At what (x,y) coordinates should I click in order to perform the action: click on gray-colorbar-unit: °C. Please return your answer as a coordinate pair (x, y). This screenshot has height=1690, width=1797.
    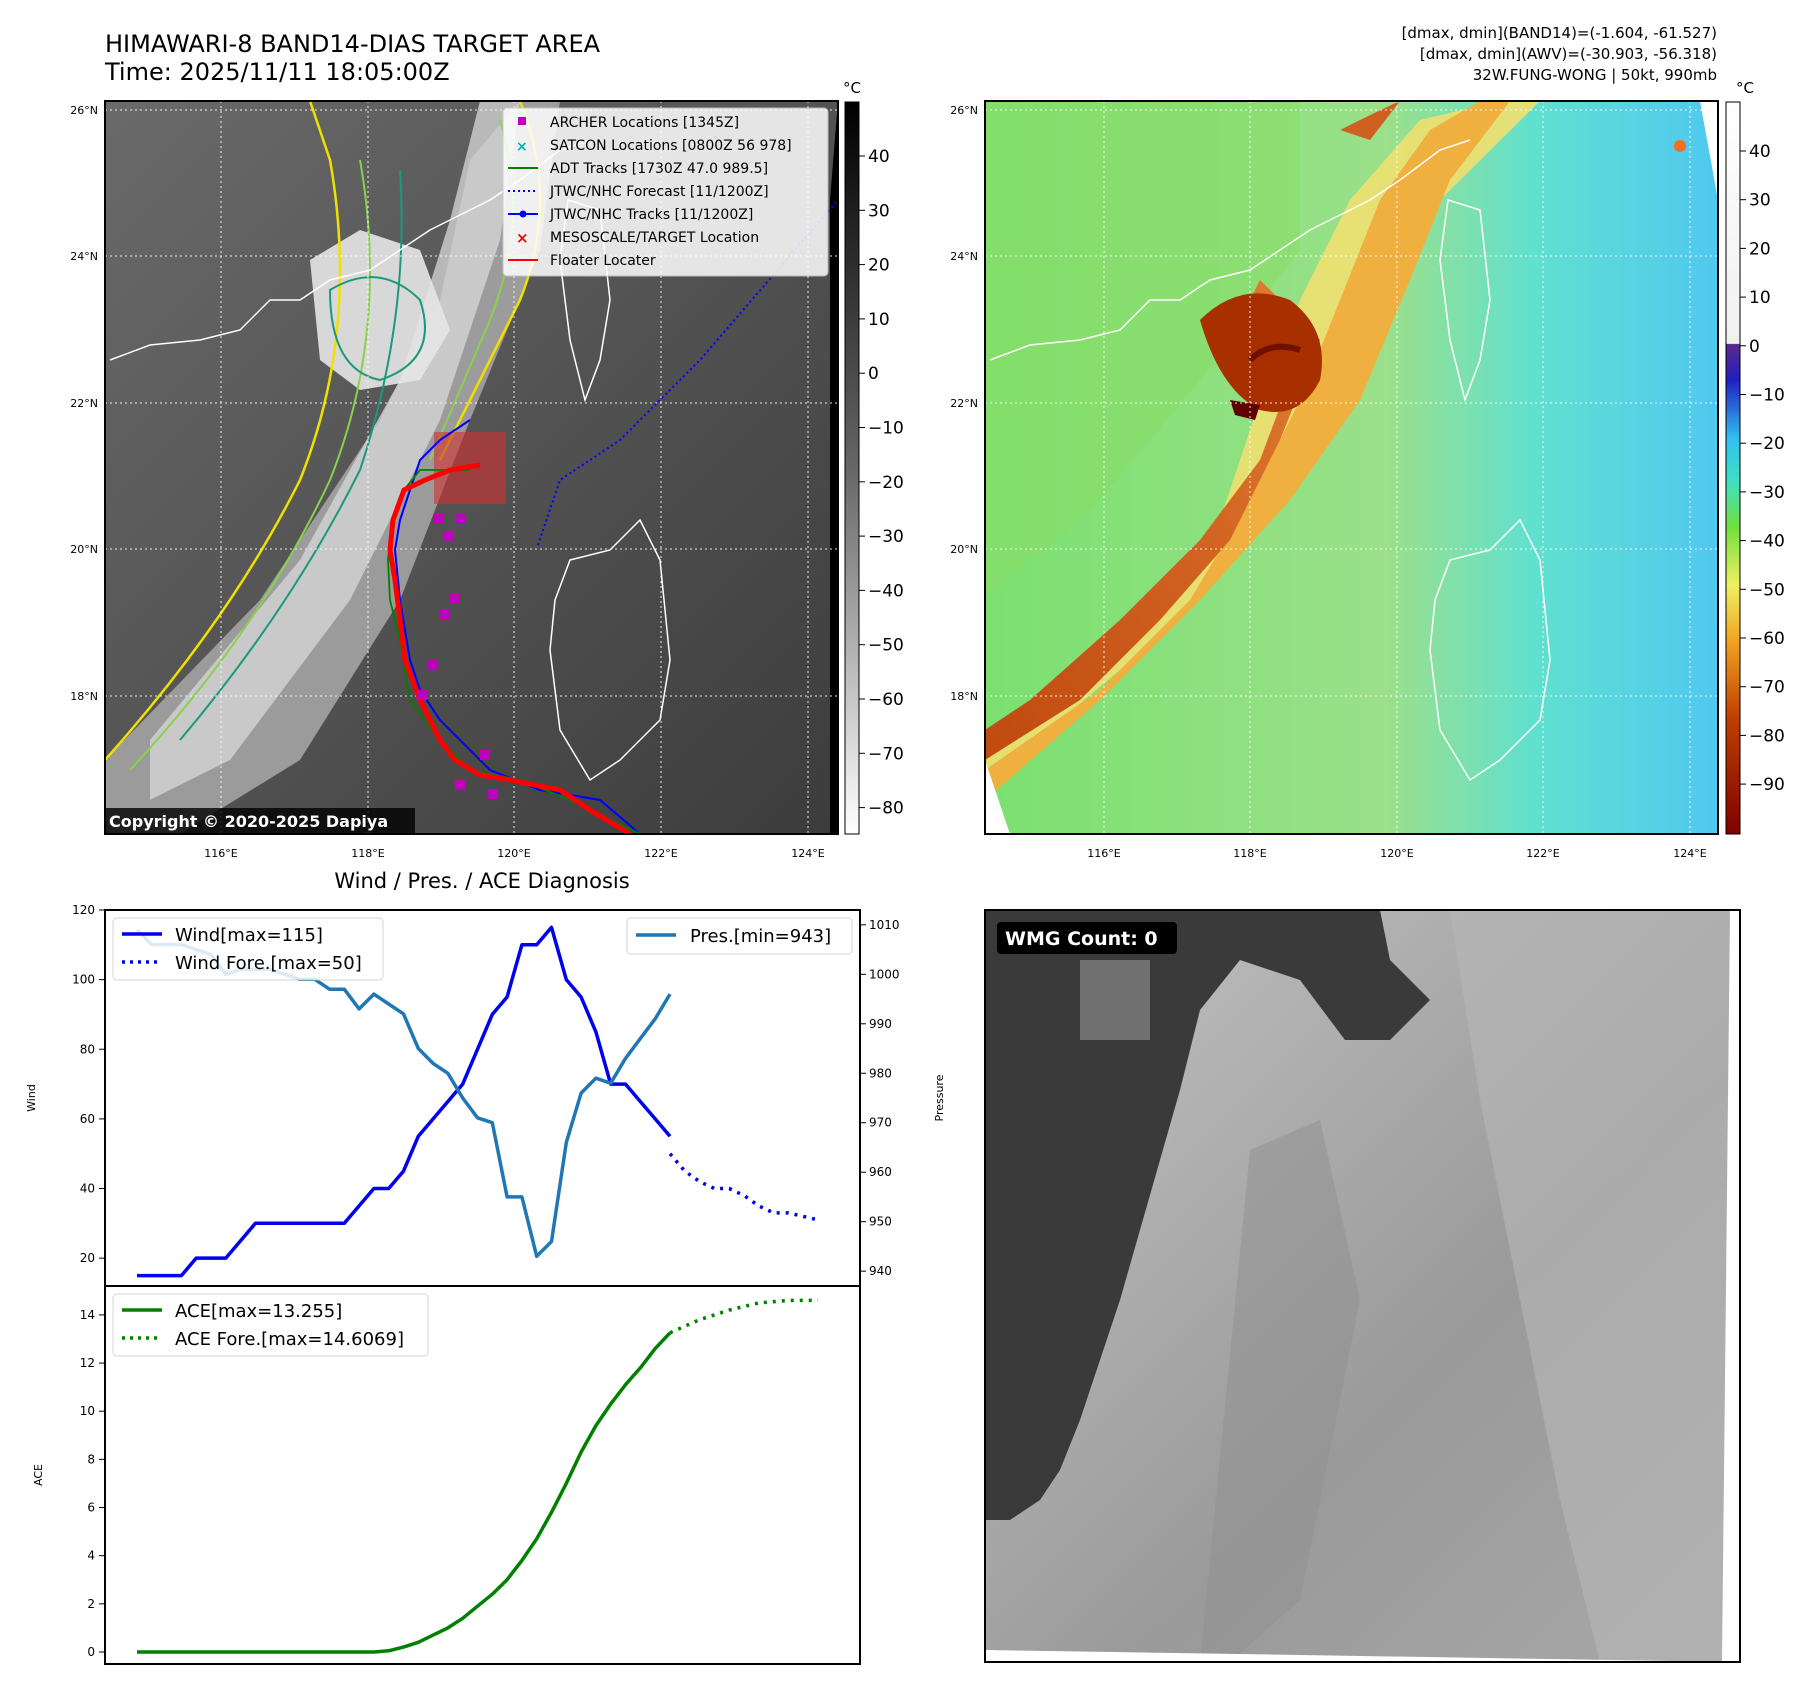
    Looking at the image, I should click on (852, 88).